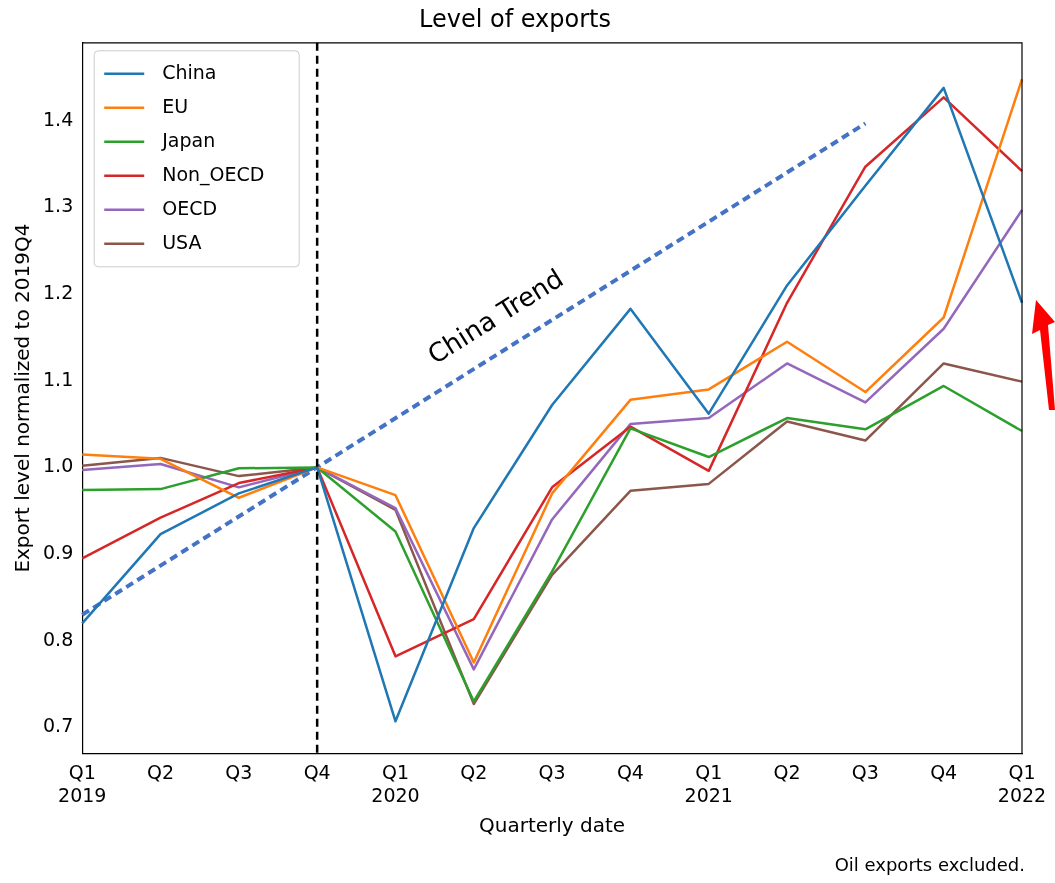 This screenshot has height=883, width=1055. I want to click on y-tick-label: 0.9, so click(58, 552).